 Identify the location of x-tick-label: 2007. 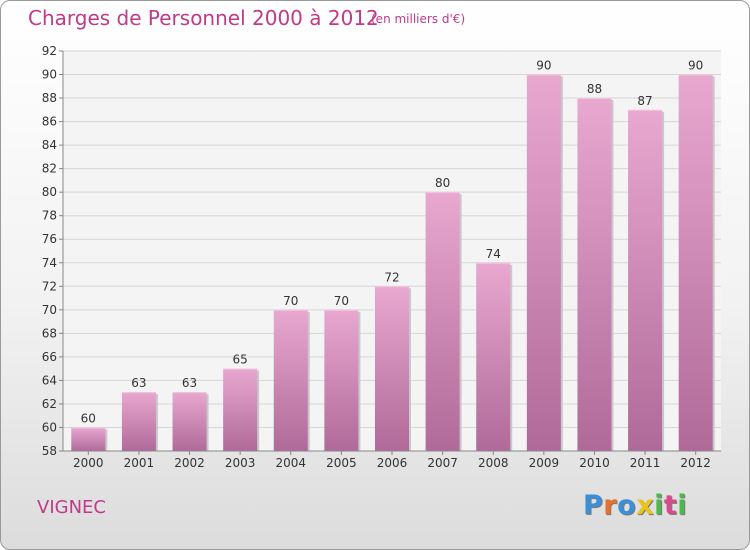
(442, 463).